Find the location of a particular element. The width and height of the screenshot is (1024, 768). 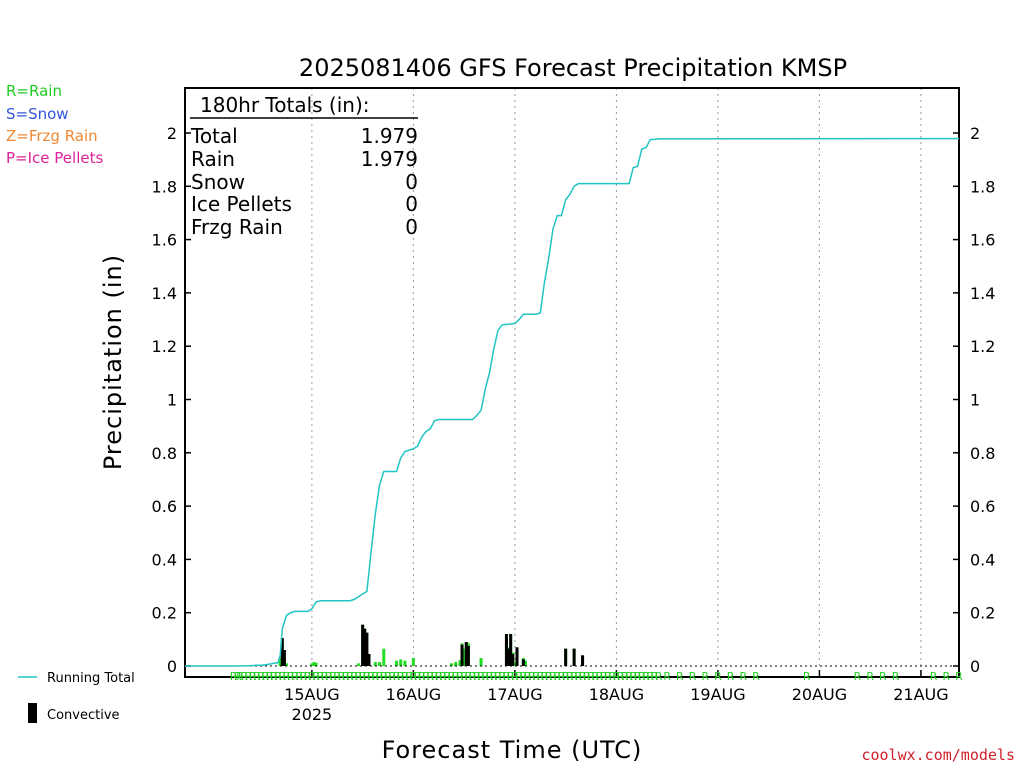

x-tick-label-2: 17AUG is located at coordinates (514, 694).